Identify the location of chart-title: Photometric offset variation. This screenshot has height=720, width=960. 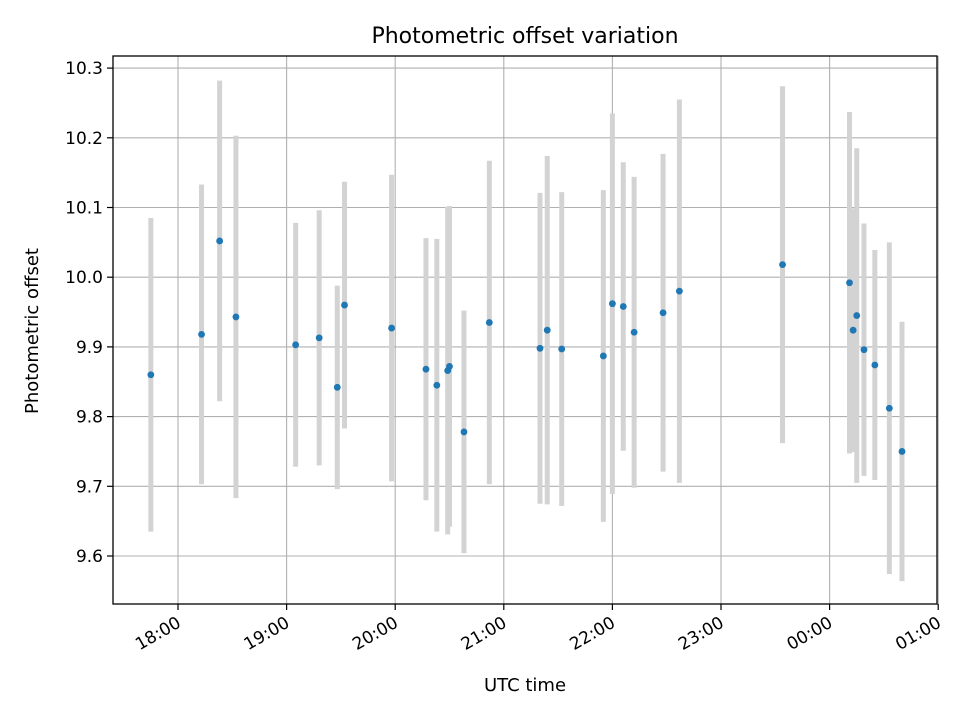
(524, 36).